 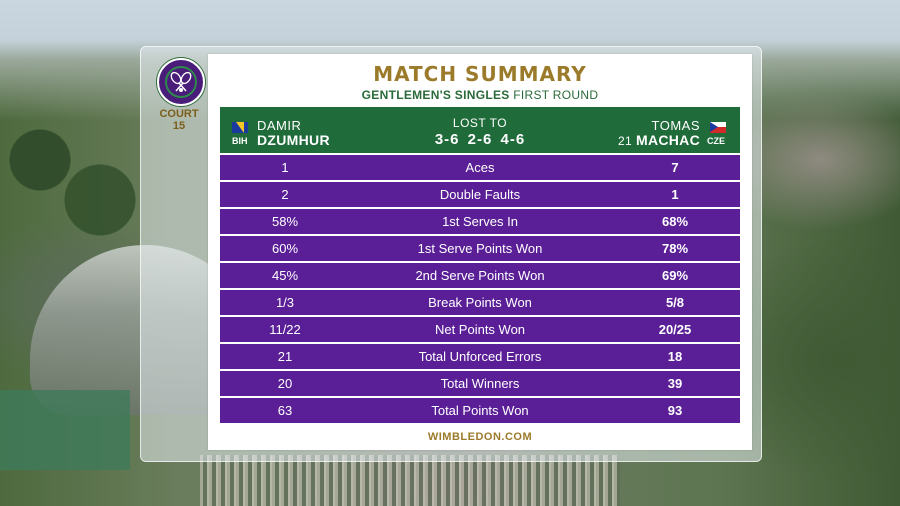 What do you see at coordinates (675, 221) in the screenshot?
I see `player2-stat: 68%` at bounding box center [675, 221].